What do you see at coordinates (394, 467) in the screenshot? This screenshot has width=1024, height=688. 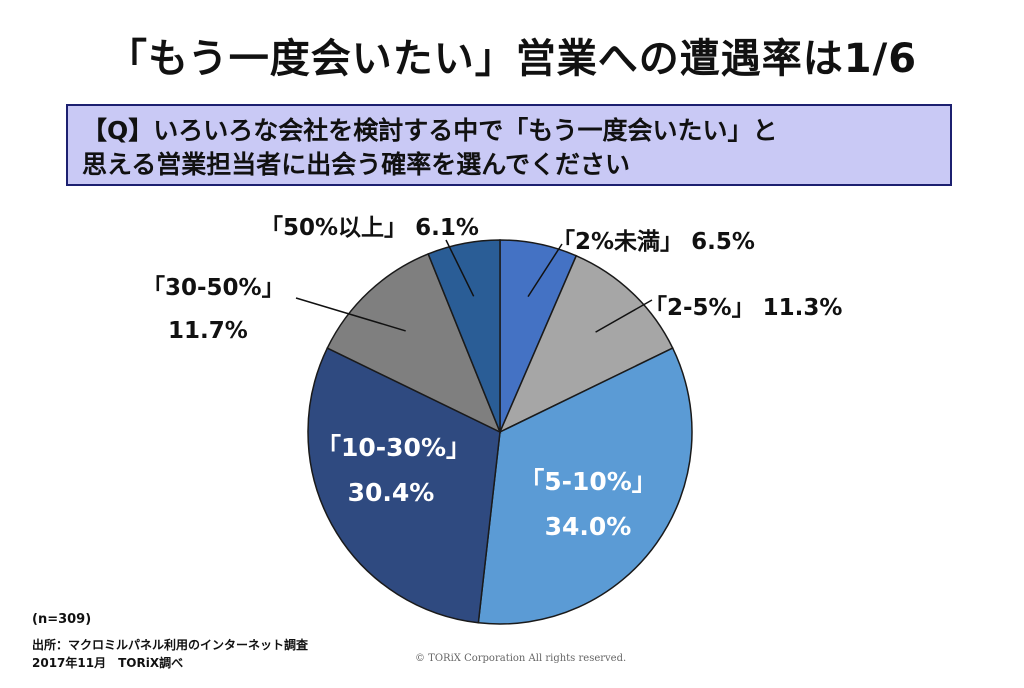 I see `slice-label-10-30: 「10-30%」 30.4%` at bounding box center [394, 467].